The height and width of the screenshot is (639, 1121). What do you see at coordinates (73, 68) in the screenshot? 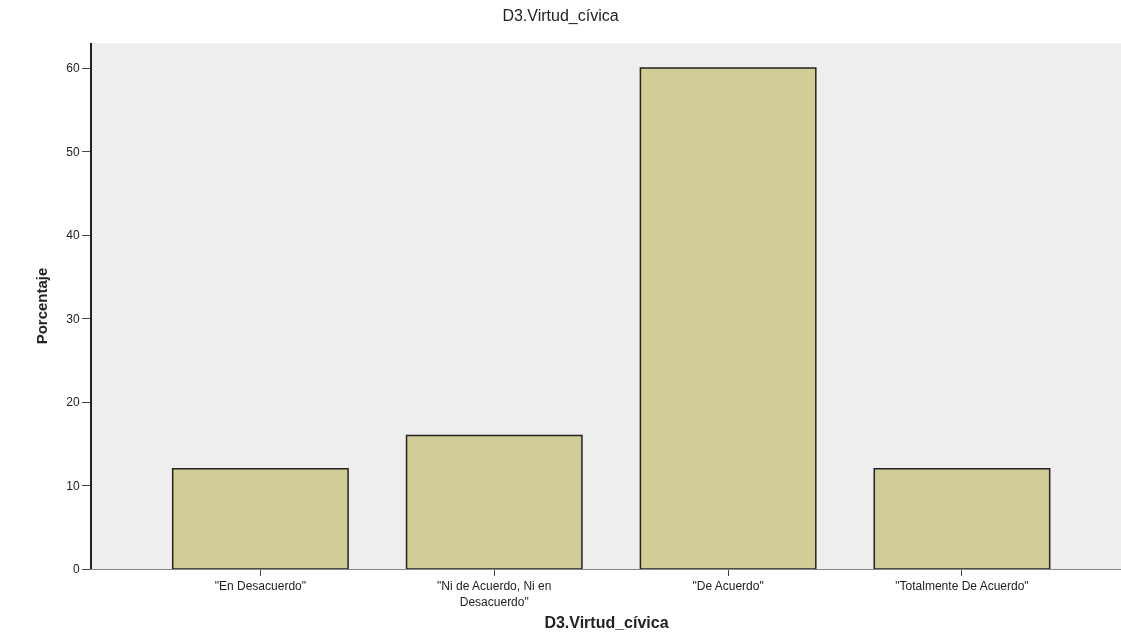
I see `y-tick-label: 60` at bounding box center [73, 68].